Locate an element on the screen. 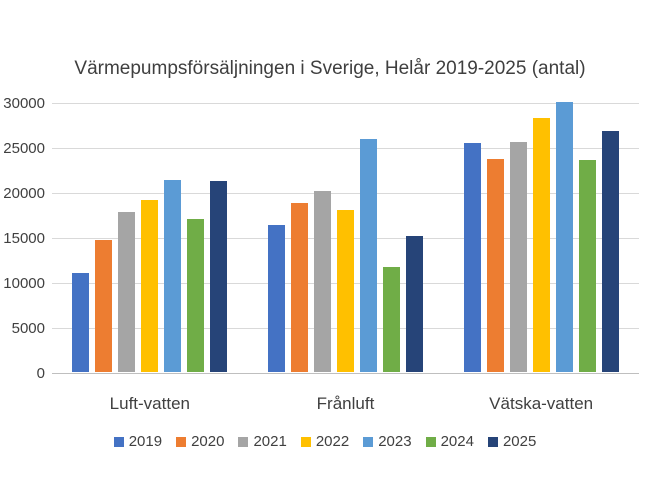  x-axis-line is located at coordinates (345, 373).